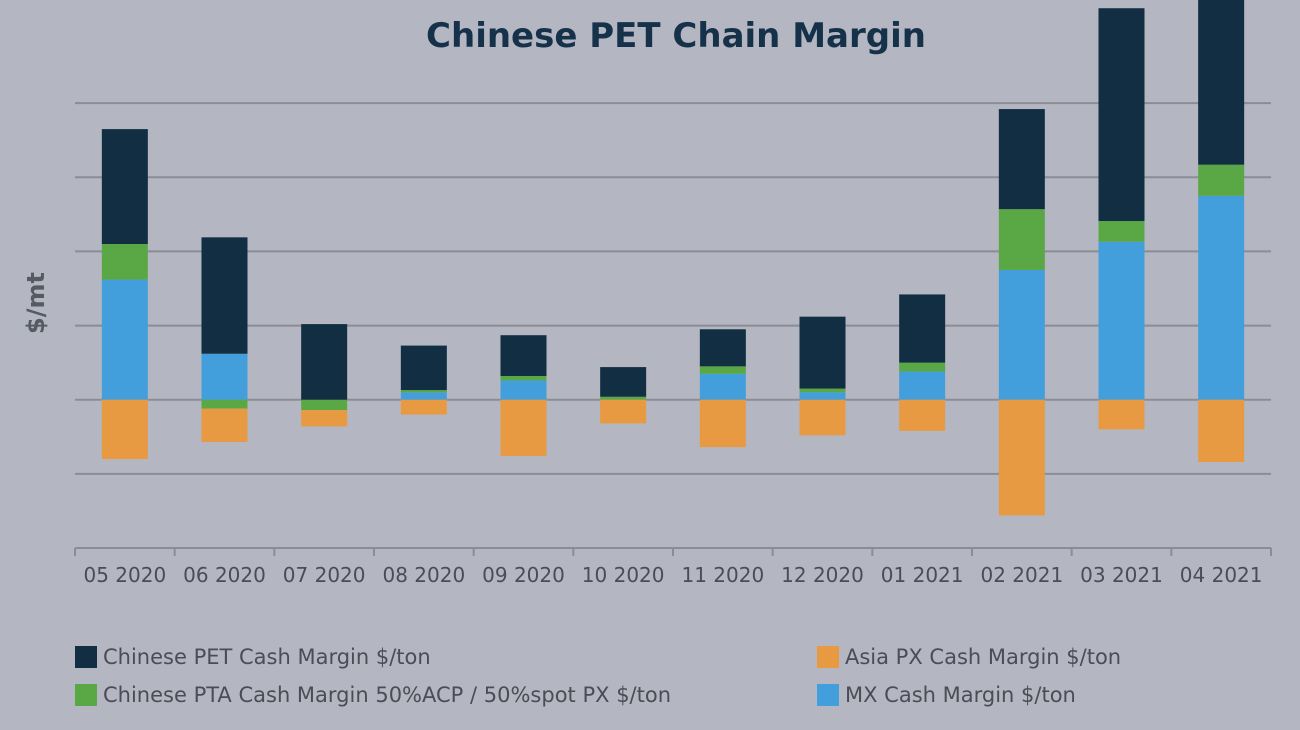  I want to click on legend-item-px: Asia PX Cash Margin $/ton, so click(969, 657).